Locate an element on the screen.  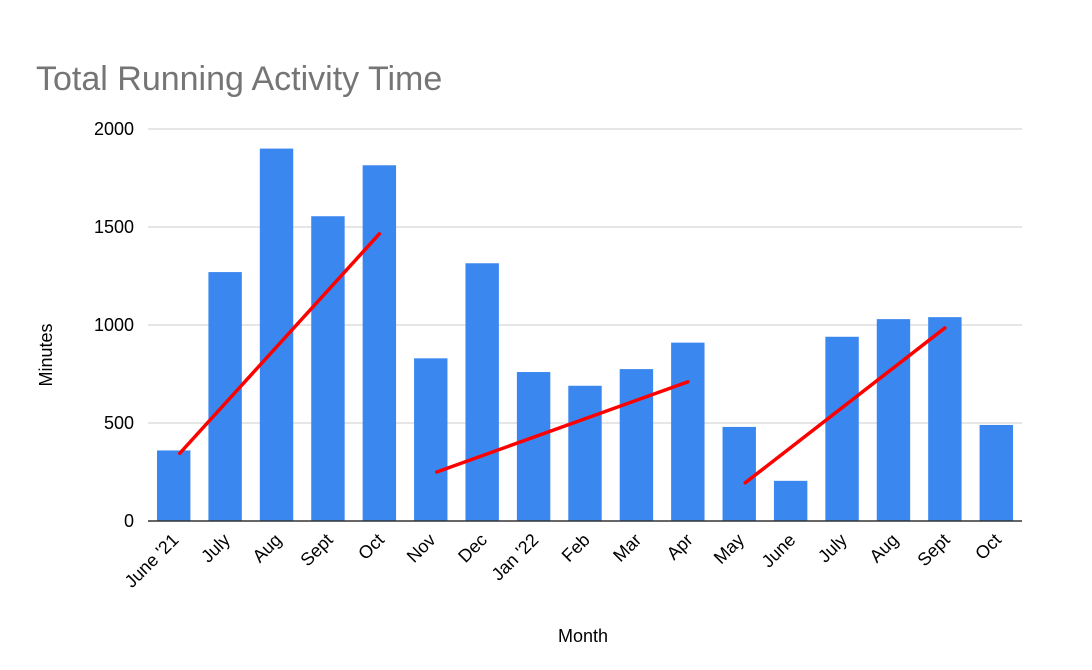
x-axis-title: Month is located at coordinates (583, 636).